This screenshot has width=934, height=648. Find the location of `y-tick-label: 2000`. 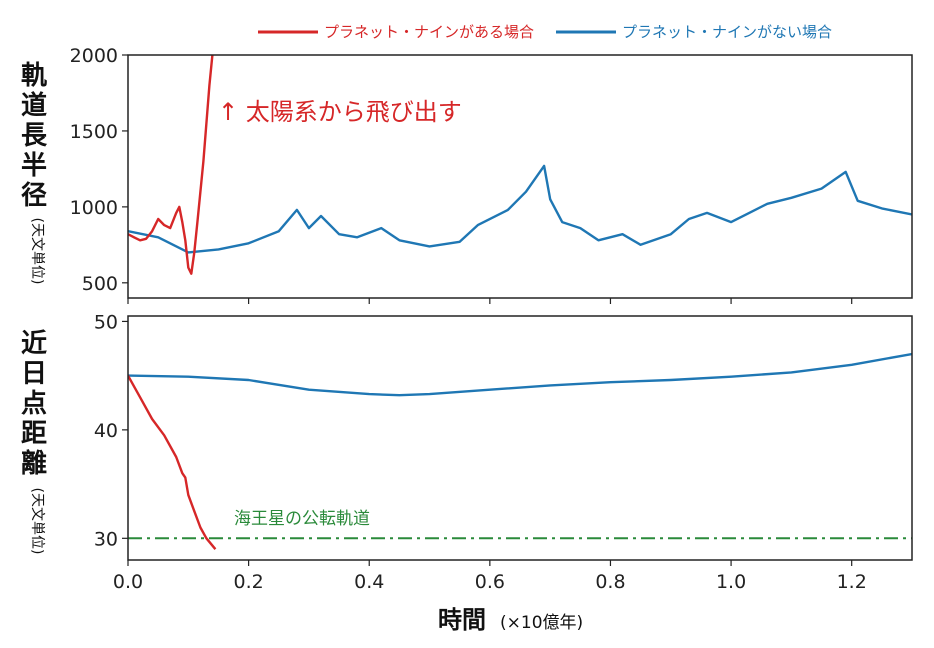

y-tick-label: 2000 is located at coordinates (94, 56).